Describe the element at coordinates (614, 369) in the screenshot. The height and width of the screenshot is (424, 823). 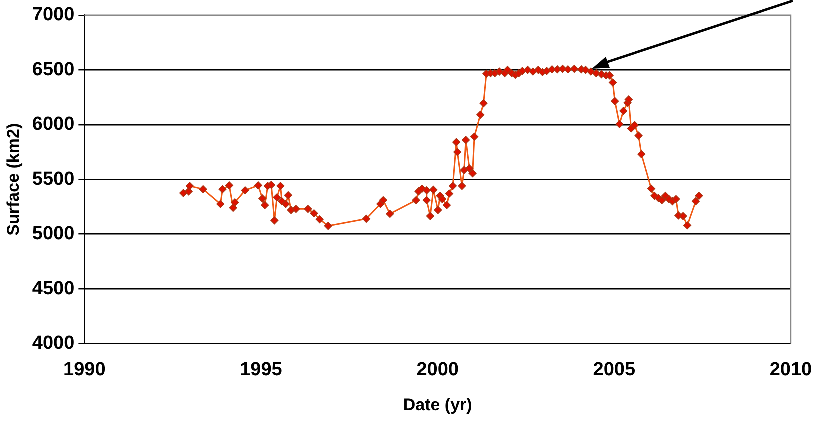
I see `x-tick-label: 2005` at that location.